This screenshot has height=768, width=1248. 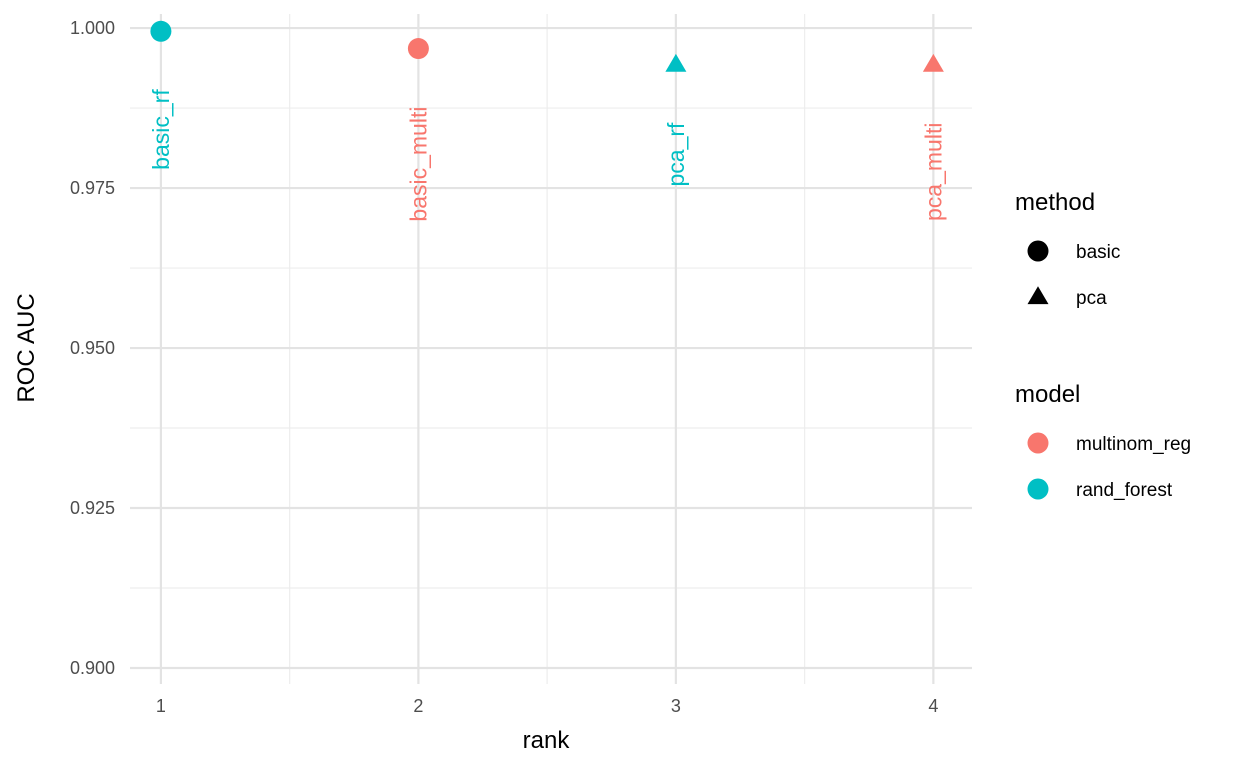 I want to click on y-axis-ticks: 0.900 0.925 0.950 0.975 1.000, so click(x=92, y=348).